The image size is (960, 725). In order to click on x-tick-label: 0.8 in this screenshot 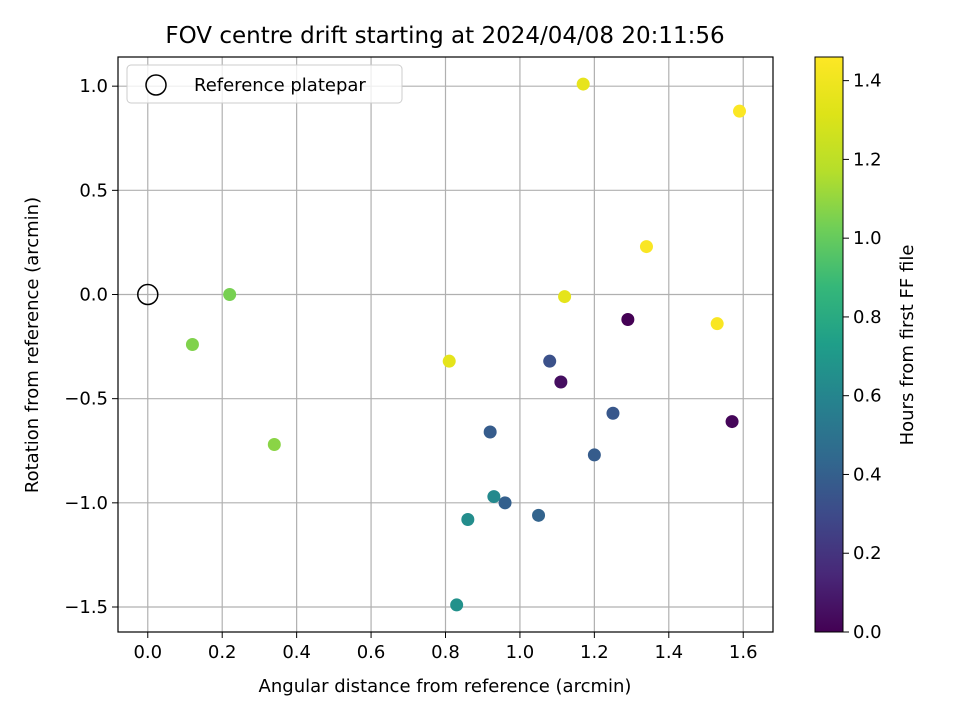, I will do `click(445, 652)`.